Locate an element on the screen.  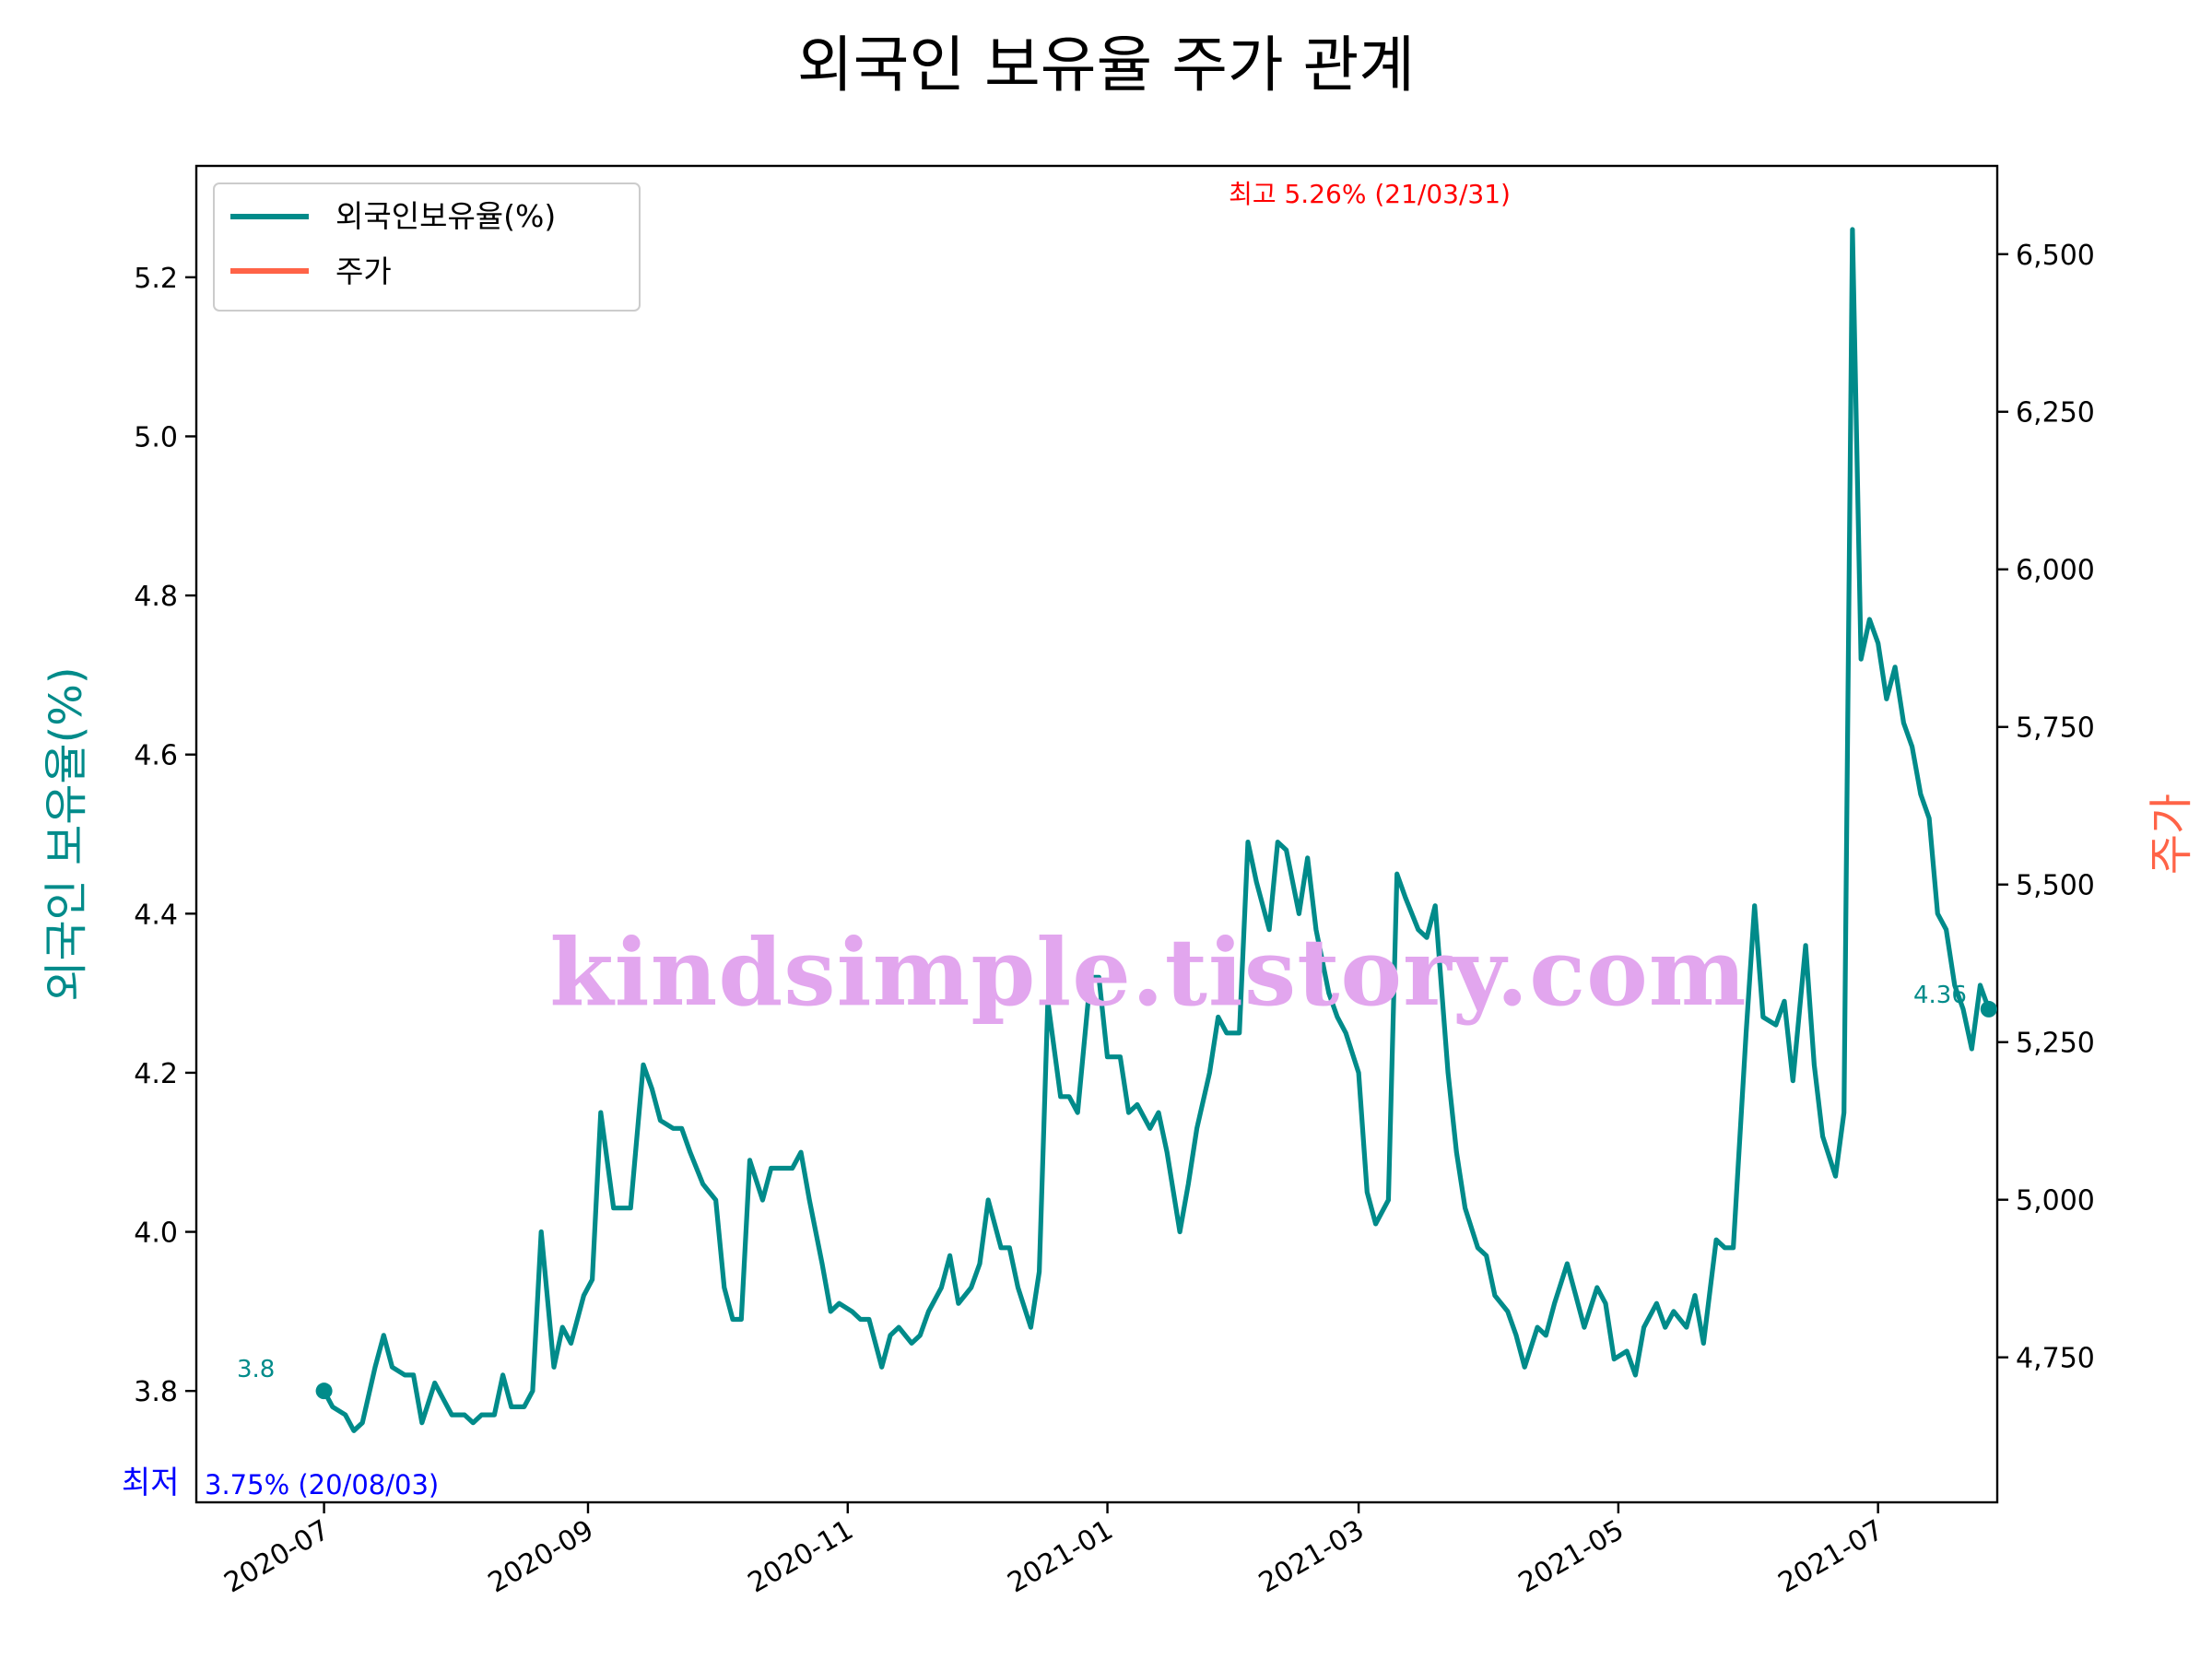
end-marker is located at coordinates (1988, 1009).